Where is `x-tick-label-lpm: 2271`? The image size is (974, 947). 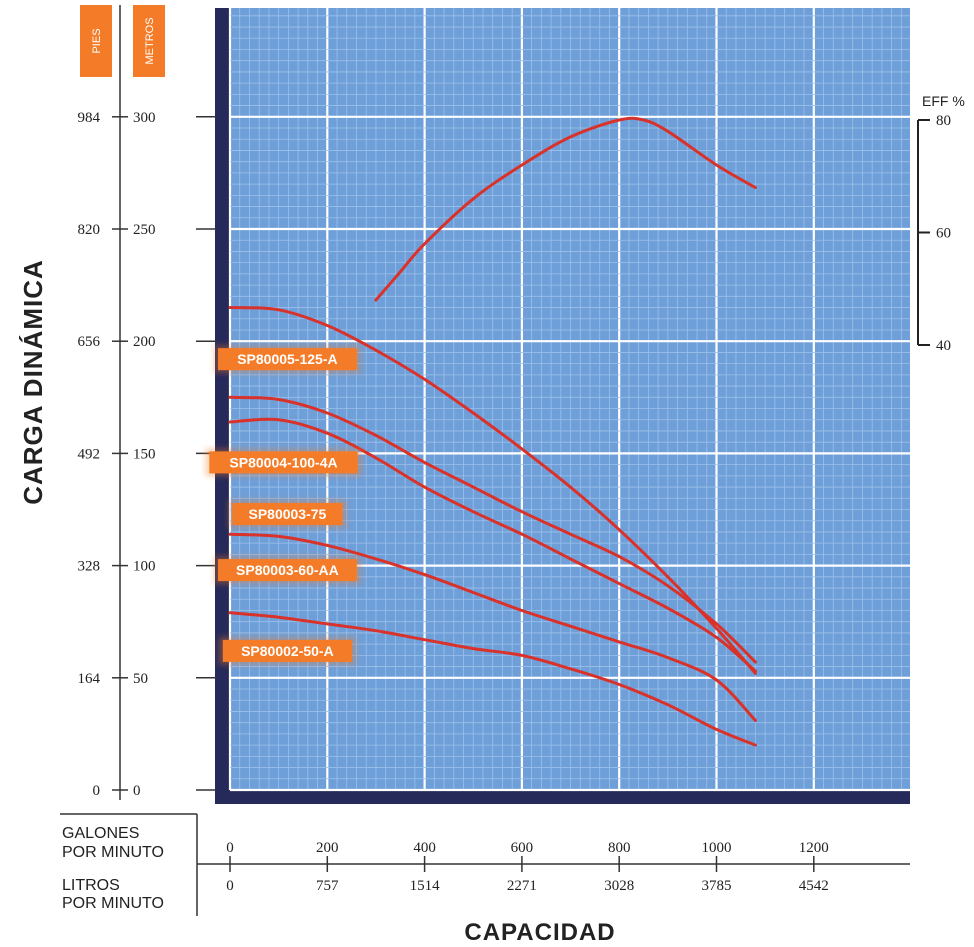 x-tick-label-lpm: 2271 is located at coordinates (522, 886).